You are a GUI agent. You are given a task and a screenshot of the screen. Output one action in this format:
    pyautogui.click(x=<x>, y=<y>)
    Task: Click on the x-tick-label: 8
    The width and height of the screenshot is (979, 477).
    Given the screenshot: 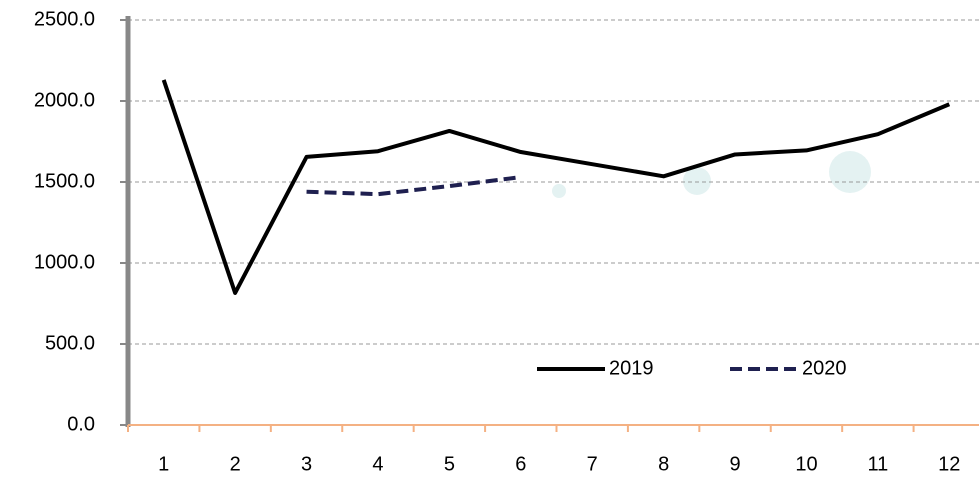 What is the action you would take?
    pyautogui.click(x=663, y=464)
    